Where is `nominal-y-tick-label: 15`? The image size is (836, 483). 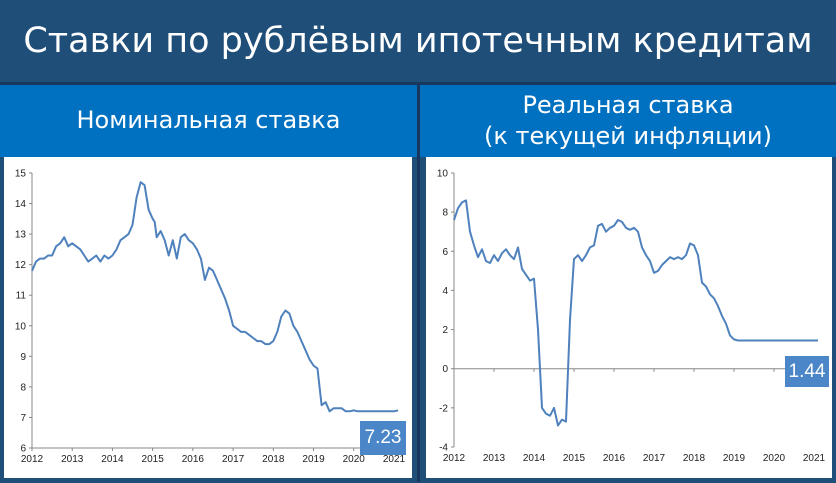
nominal-y-tick-label: 15 is located at coordinates (21, 174).